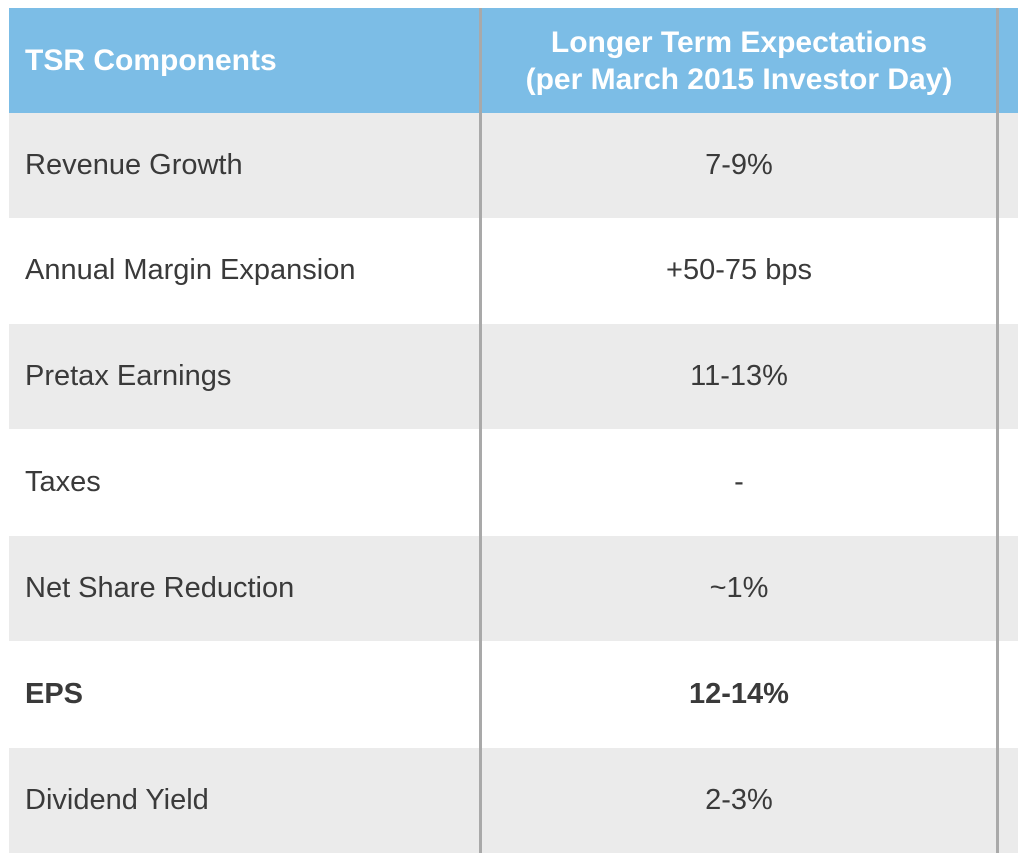 The height and width of the screenshot is (864, 1018). I want to click on table-row: Taxes -, so click(513, 482).